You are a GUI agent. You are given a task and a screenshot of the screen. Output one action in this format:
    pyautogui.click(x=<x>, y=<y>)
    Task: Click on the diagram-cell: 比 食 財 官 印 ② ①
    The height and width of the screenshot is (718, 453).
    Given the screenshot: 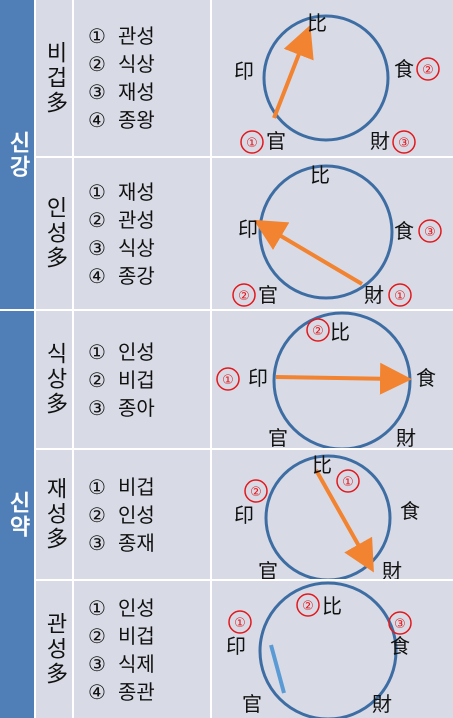 What is the action you would take?
    pyautogui.click(x=332, y=379)
    